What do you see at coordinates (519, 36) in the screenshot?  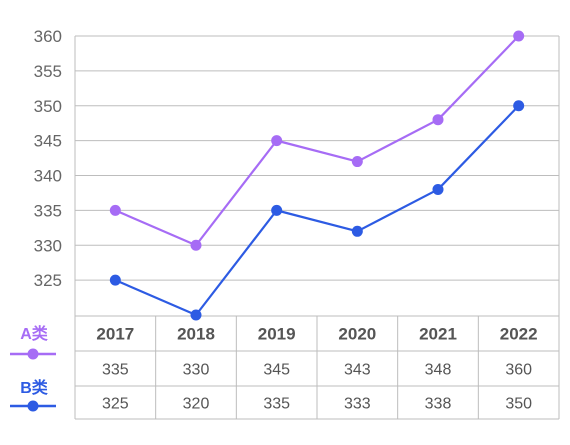 I see `data-point-a-2022` at bounding box center [519, 36].